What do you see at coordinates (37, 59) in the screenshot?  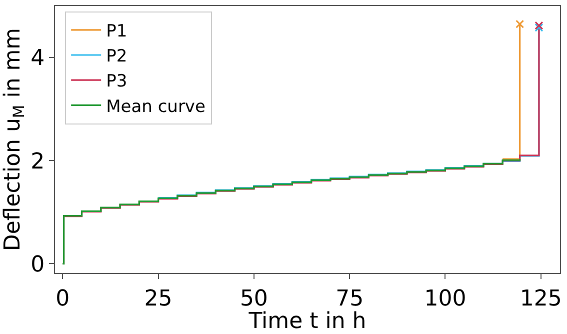 I see `y-tick-label: 4` at bounding box center [37, 59].